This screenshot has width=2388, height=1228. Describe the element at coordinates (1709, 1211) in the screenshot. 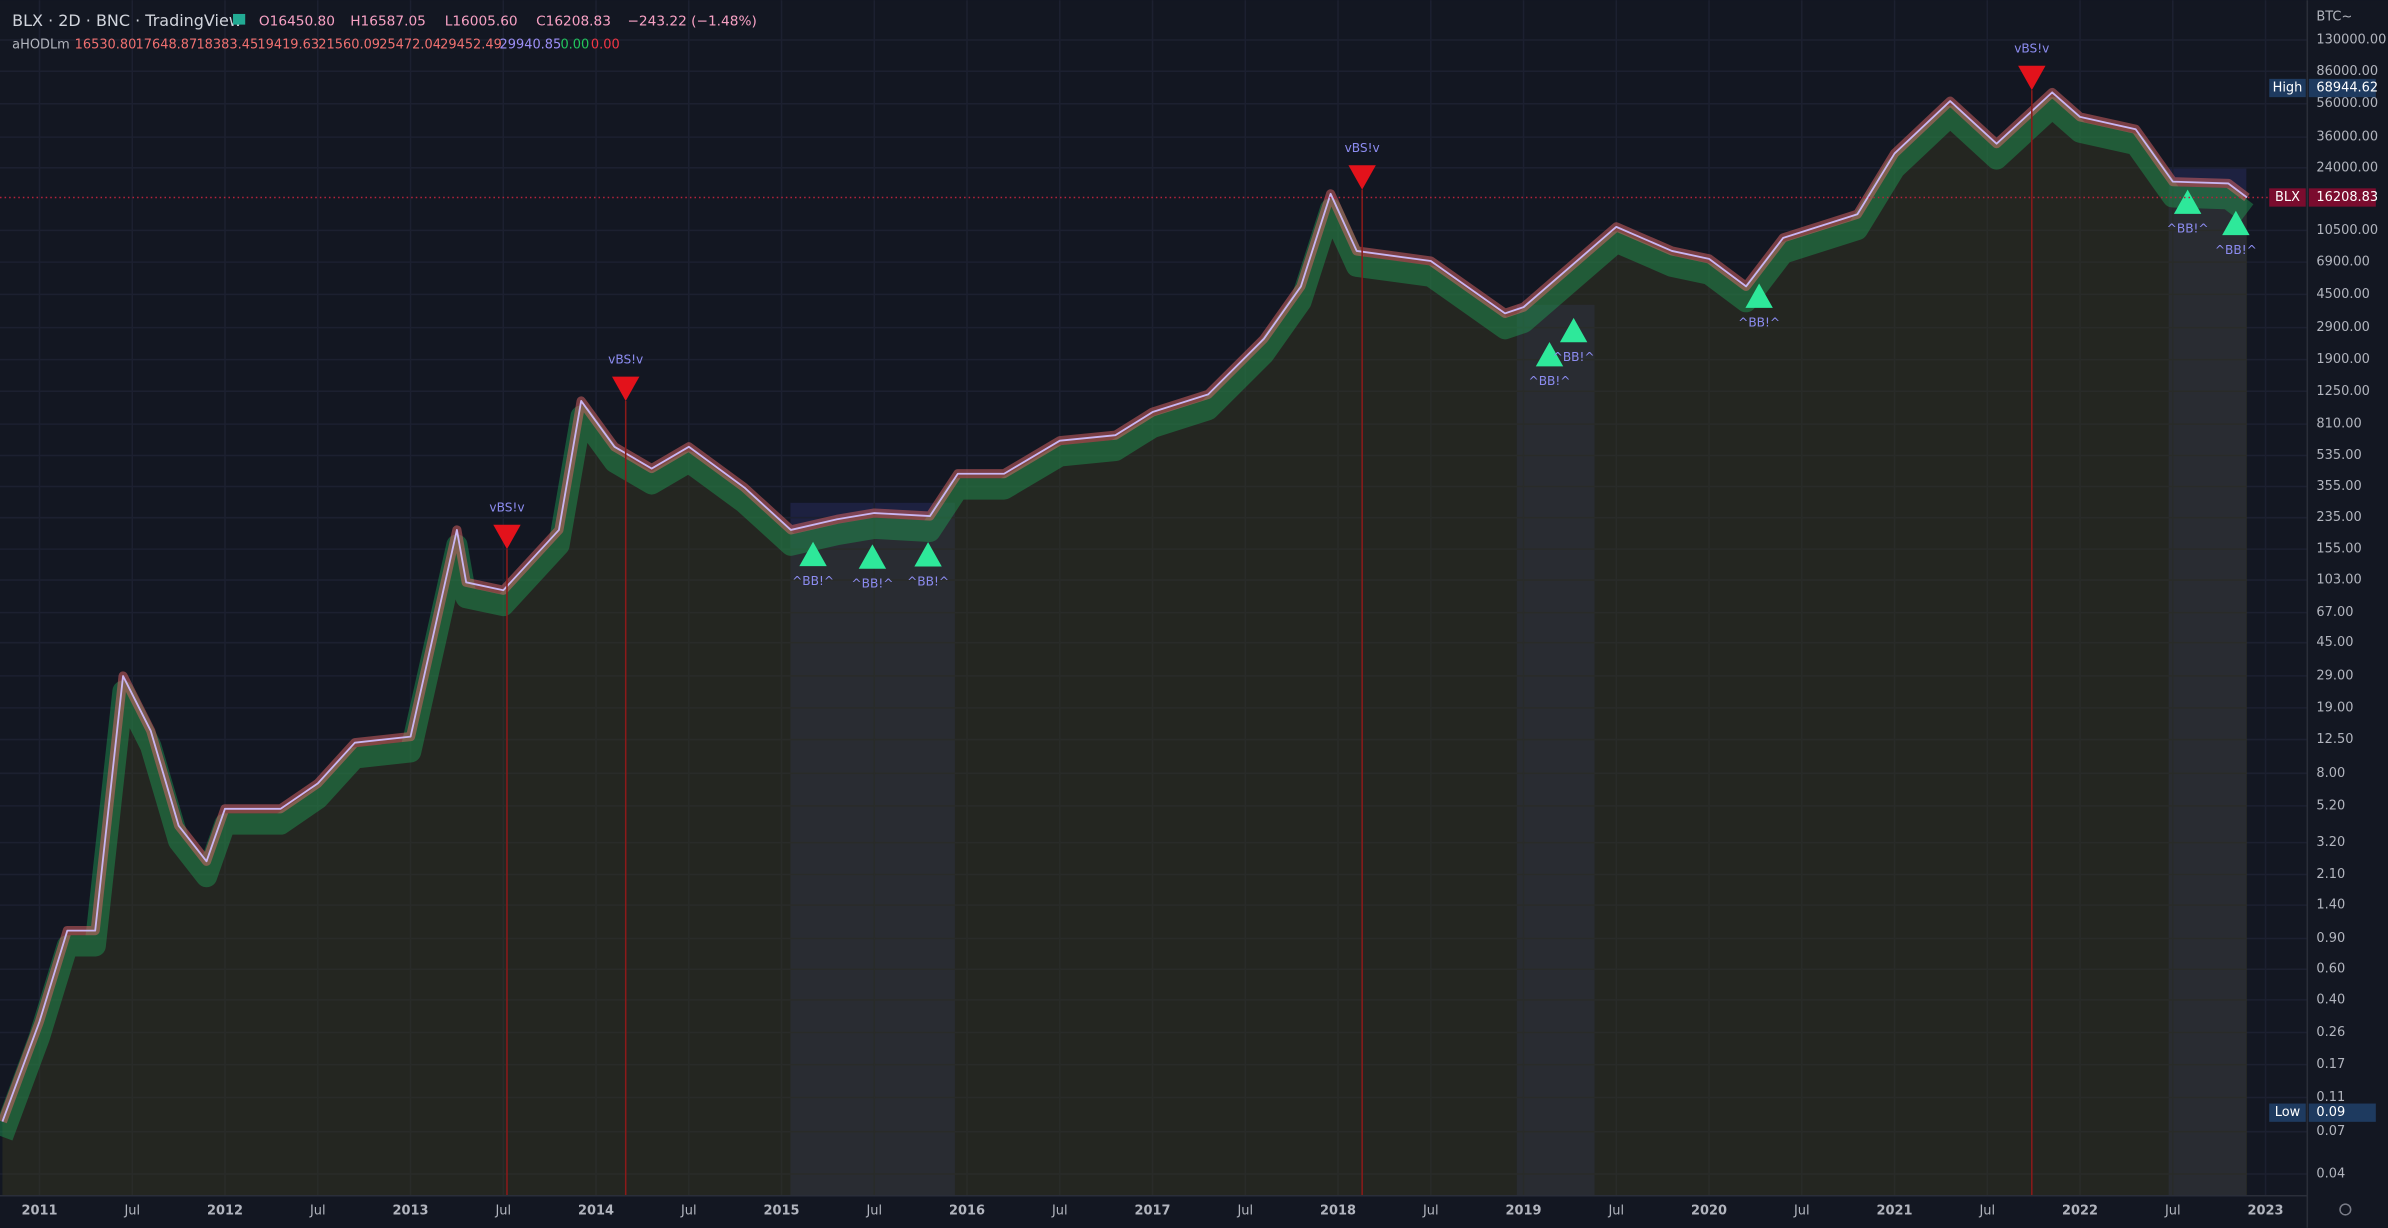

I see `x-tick-label: 2020` at that location.